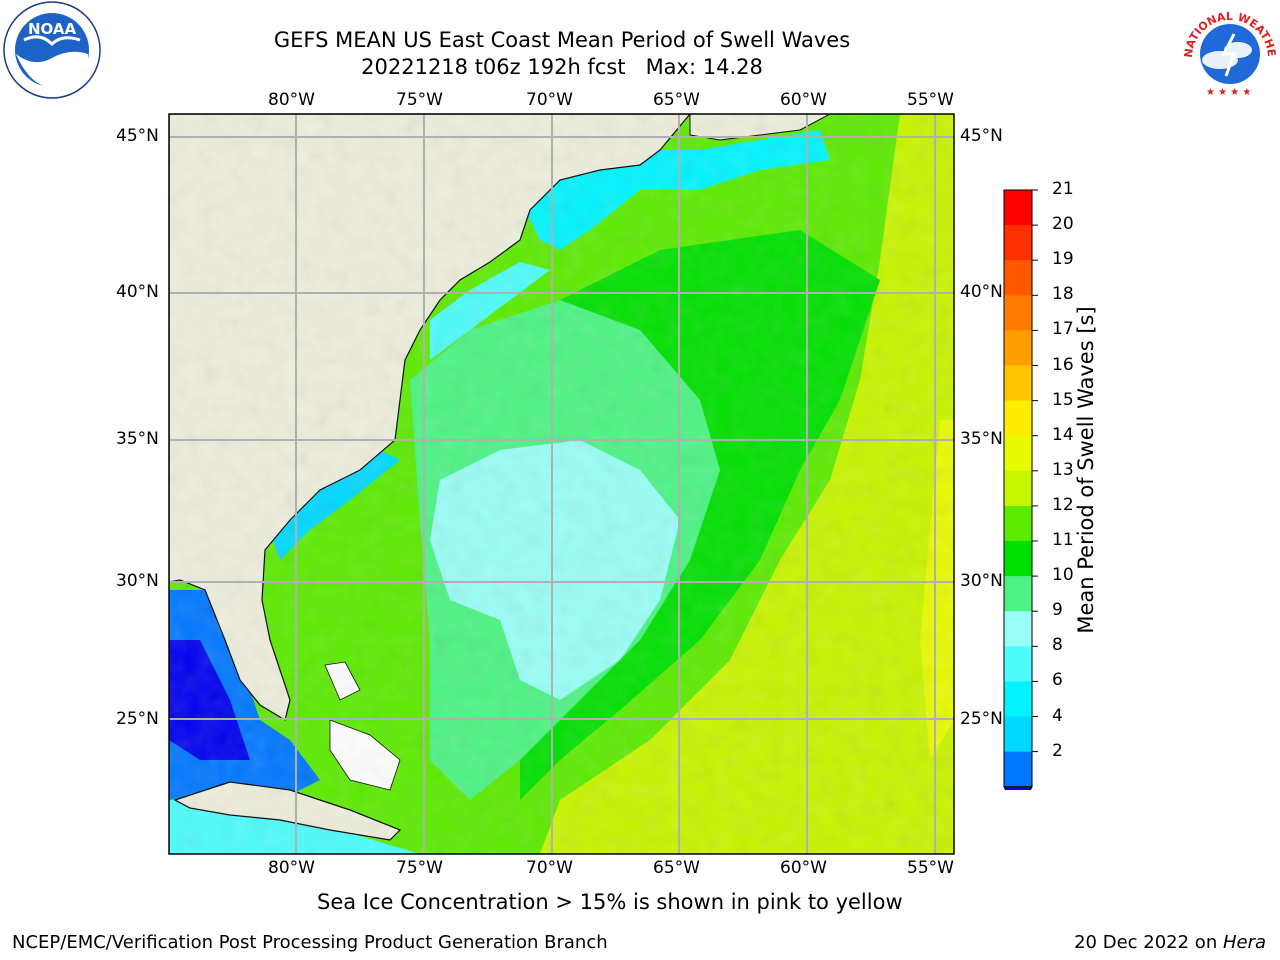 The image size is (1280, 960). I want to click on lat-label-left-45n: 45°N, so click(137, 136).